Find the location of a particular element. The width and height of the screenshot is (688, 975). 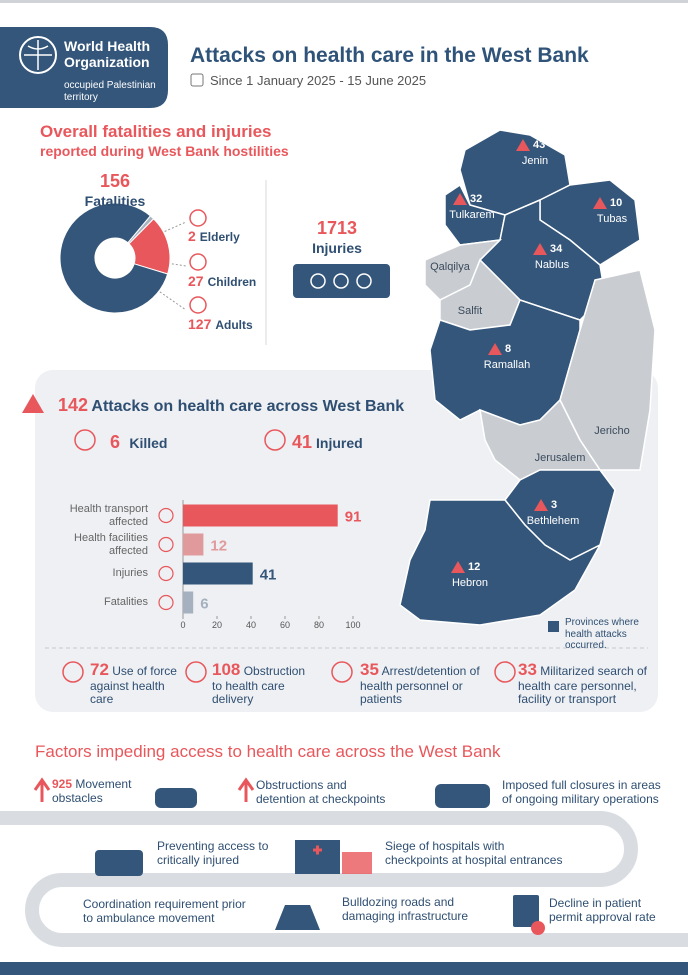

factor-value: 925 is located at coordinates (62, 784).